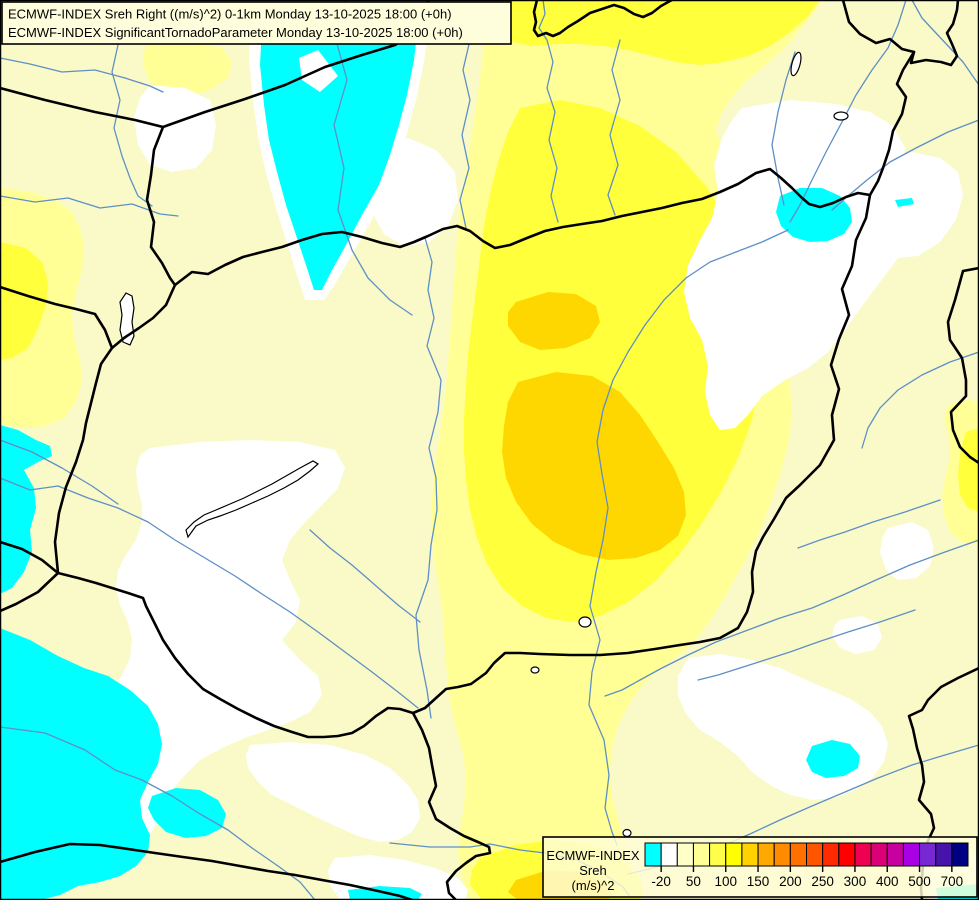 Image resolution: width=979 pixels, height=900 pixels. Describe the element at coordinates (887, 881) in the screenshot. I see `legend-tick-label: 400` at that location.